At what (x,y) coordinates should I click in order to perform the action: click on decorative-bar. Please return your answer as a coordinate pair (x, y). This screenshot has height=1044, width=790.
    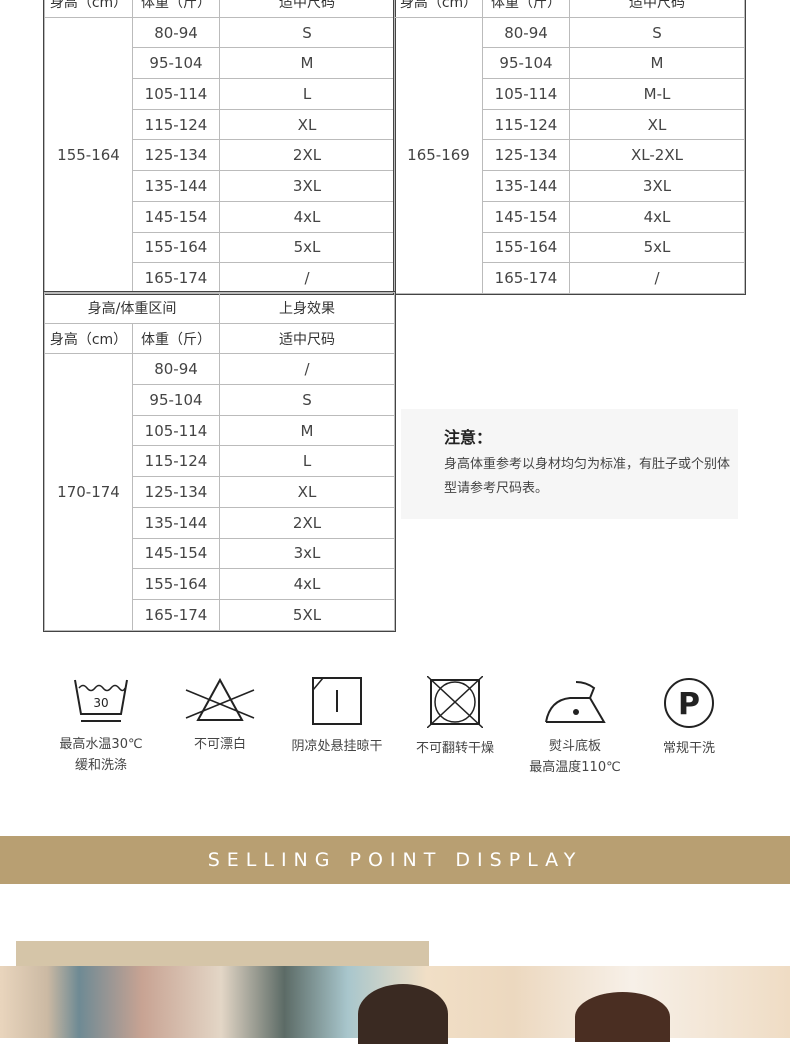
    Looking at the image, I should click on (222, 953).